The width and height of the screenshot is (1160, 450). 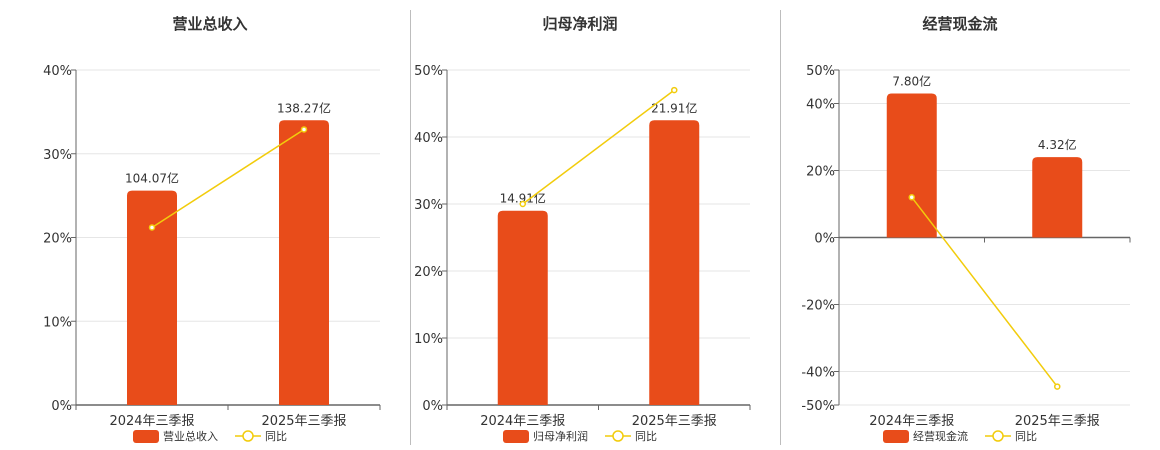 What do you see at coordinates (209, 24) in the screenshot?
I see `chart-title: 营业总收入` at bounding box center [209, 24].